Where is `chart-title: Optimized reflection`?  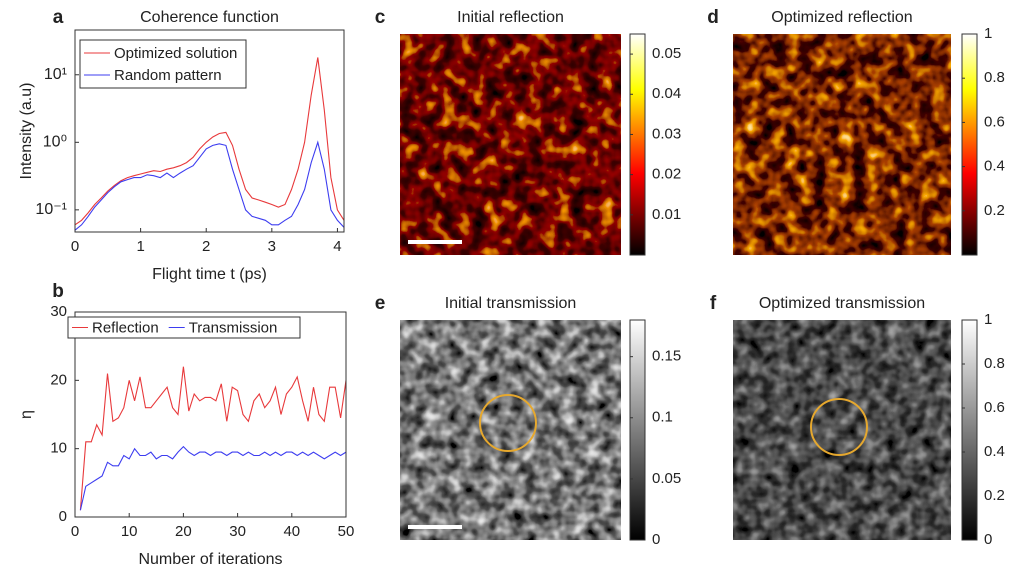
chart-title: Optimized reflection is located at coordinates (841, 17).